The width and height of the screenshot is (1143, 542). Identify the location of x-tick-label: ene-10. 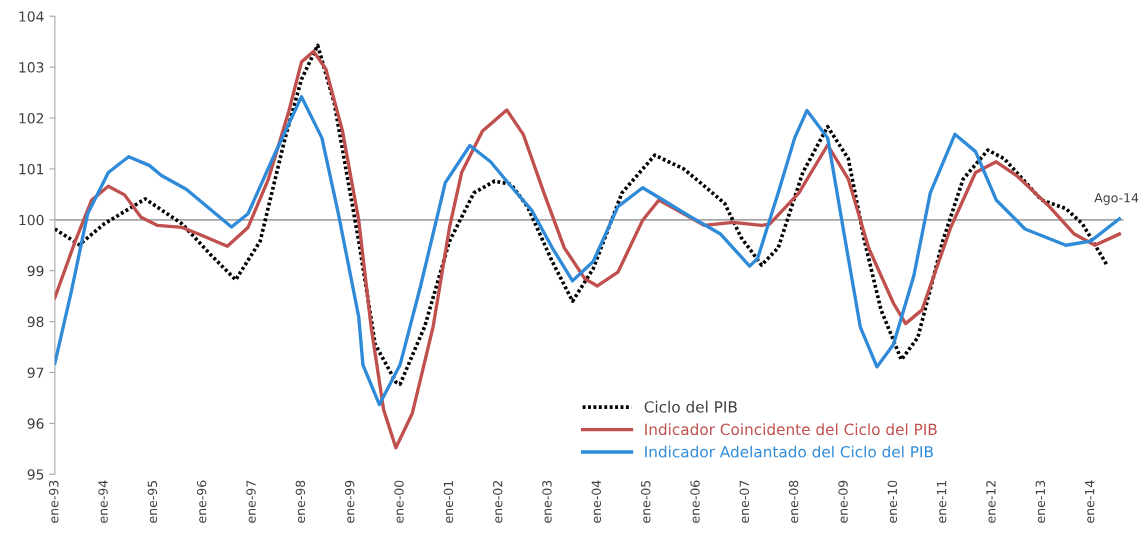
(892, 501).